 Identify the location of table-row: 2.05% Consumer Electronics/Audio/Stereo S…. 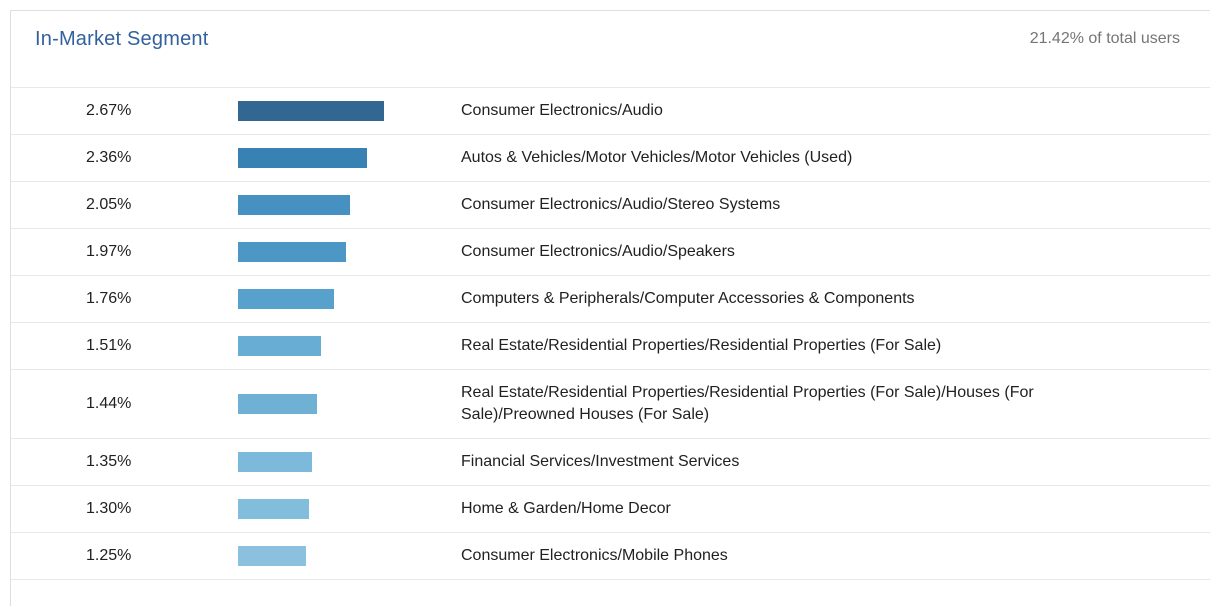
(610, 204).